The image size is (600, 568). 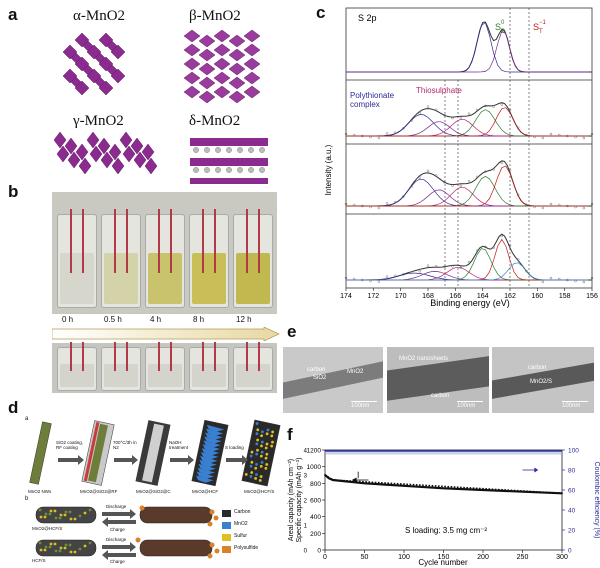 I want to click on y-tick-label: 0, so click(x=319, y=551).